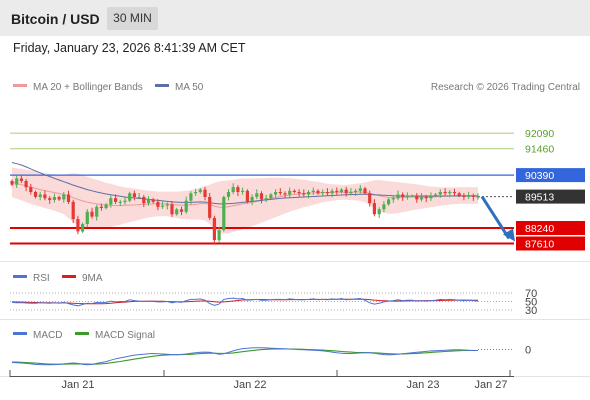  What do you see at coordinates (422, 385) in the screenshot?
I see `x-axis-label: Jan 23` at bounding box center [422, 385].